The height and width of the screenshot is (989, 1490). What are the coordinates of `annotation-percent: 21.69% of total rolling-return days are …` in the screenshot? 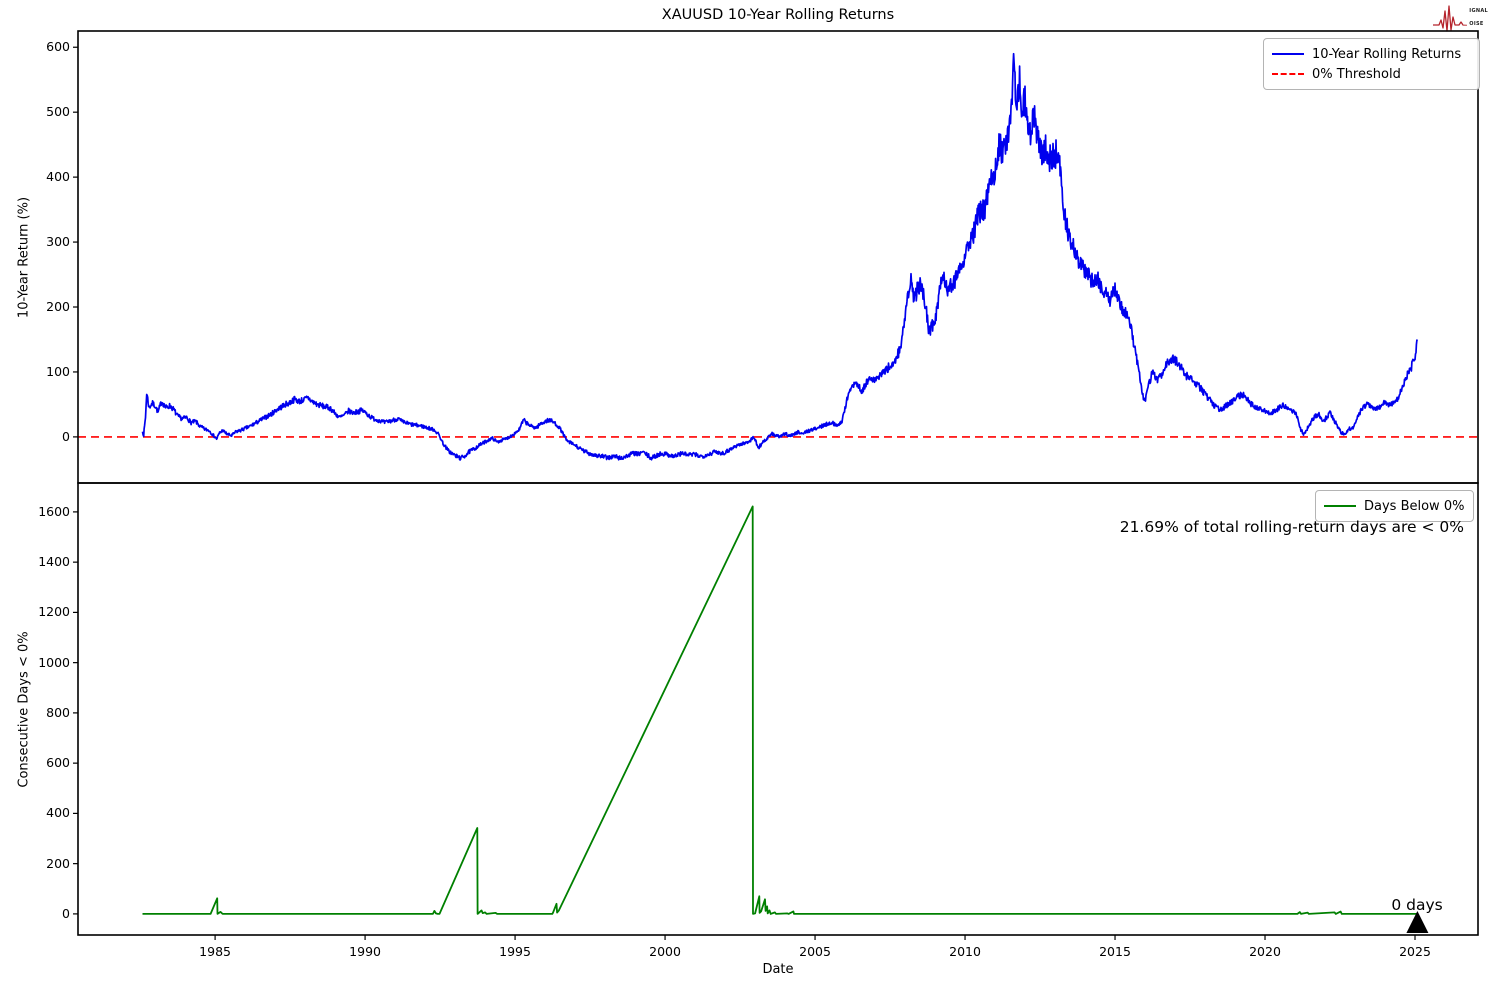 It's located at (1291, 527).